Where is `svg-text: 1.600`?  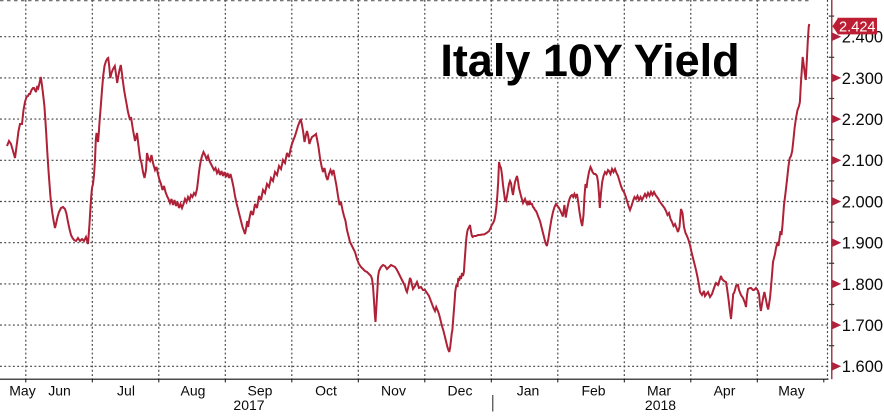 svg-text: 1.600 is located at coordinates (862, 367).